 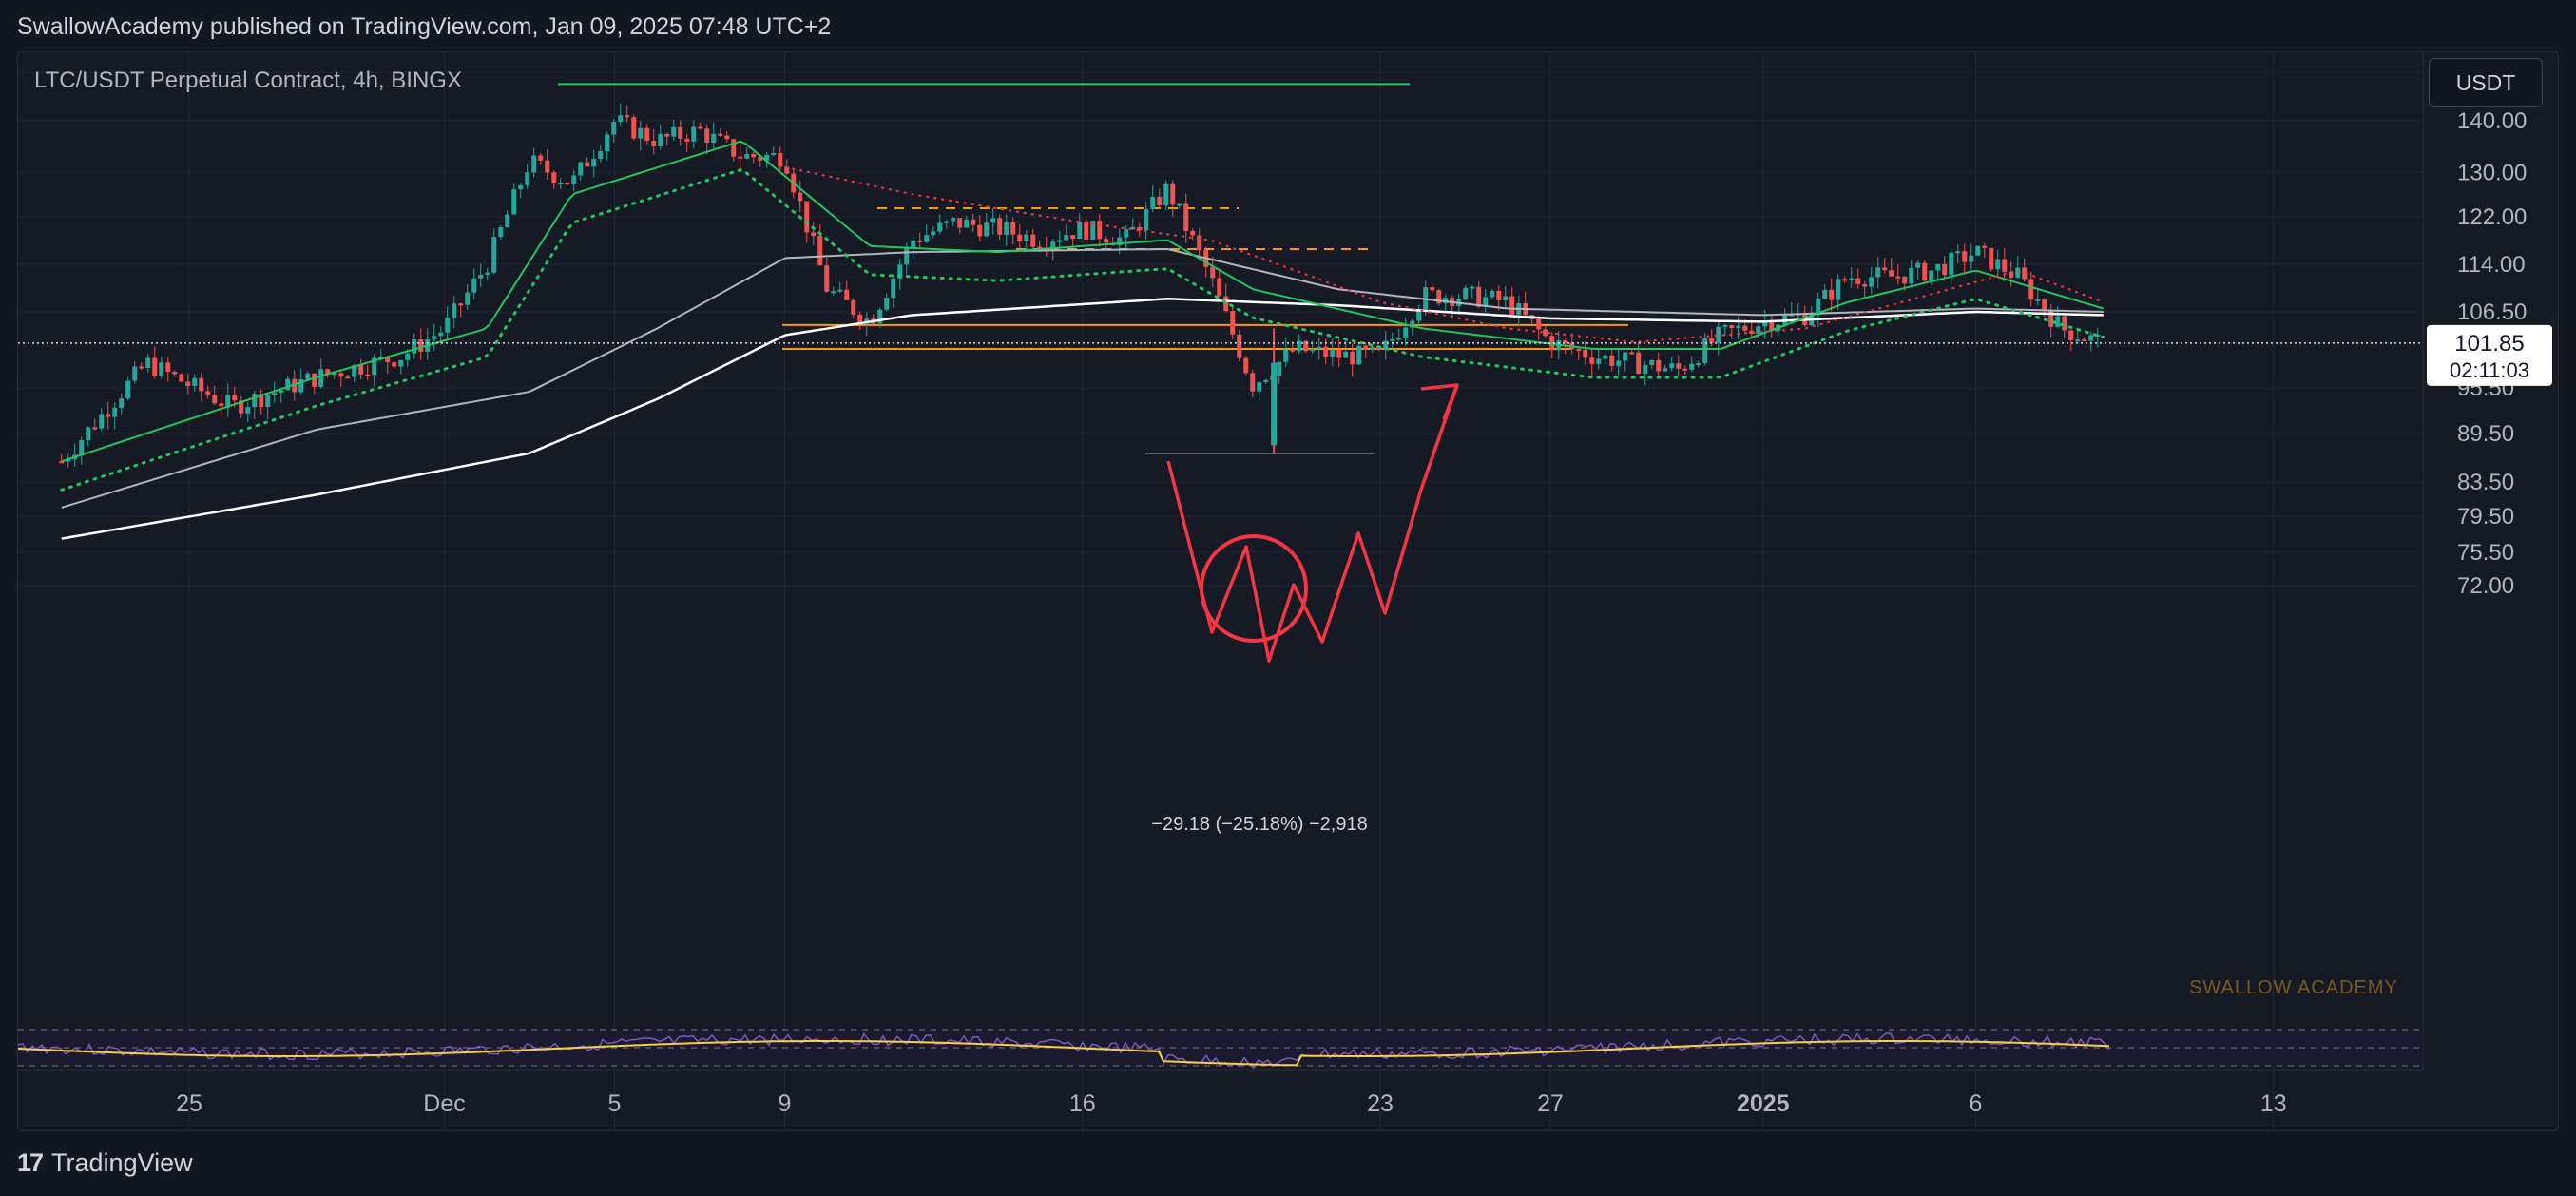 What do you see at coordinates (122, 1163) in the screenshot?
I see `tradingview-logo-text: TradingView` at bounding box center [122, 1163].